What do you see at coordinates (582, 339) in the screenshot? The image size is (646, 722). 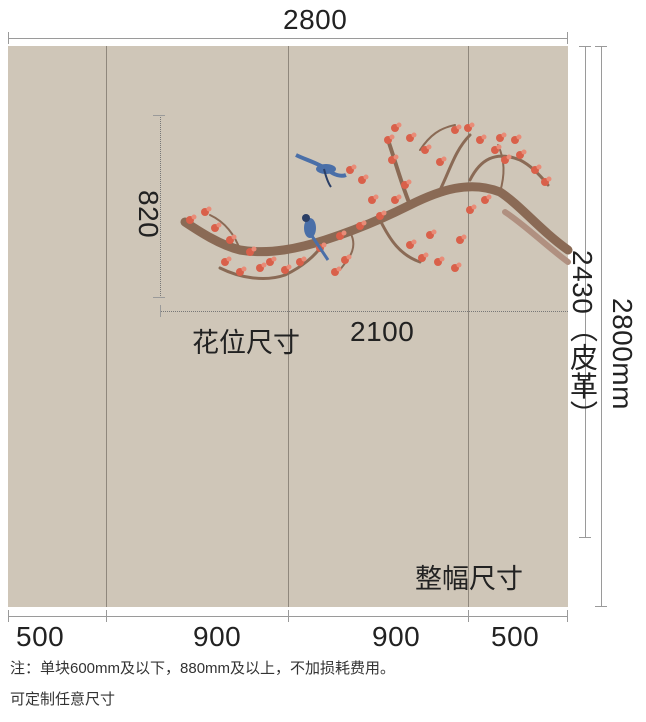 I see `right-height-label: 2430（皮革）` at bounding box center [582, 339].